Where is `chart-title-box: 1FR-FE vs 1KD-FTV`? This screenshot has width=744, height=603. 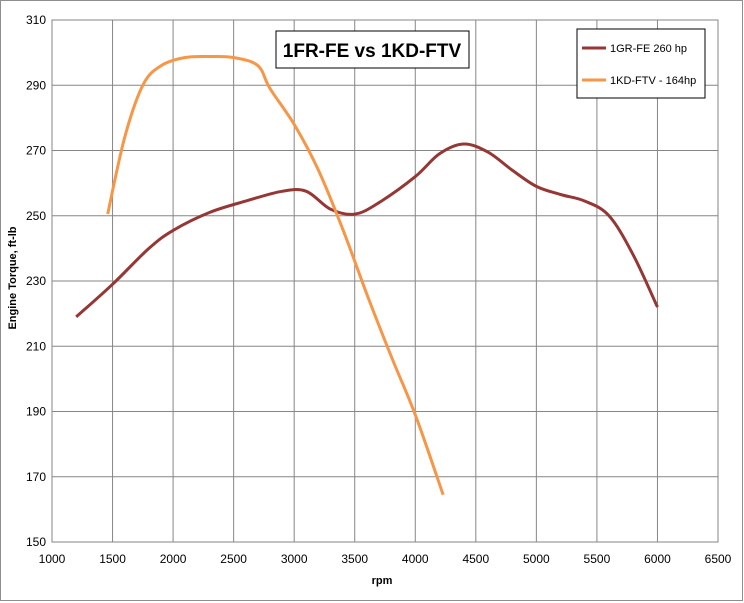 chart-title-box: 1FR-FE vs 1KD-FTV is located at coordinates (372, 49).